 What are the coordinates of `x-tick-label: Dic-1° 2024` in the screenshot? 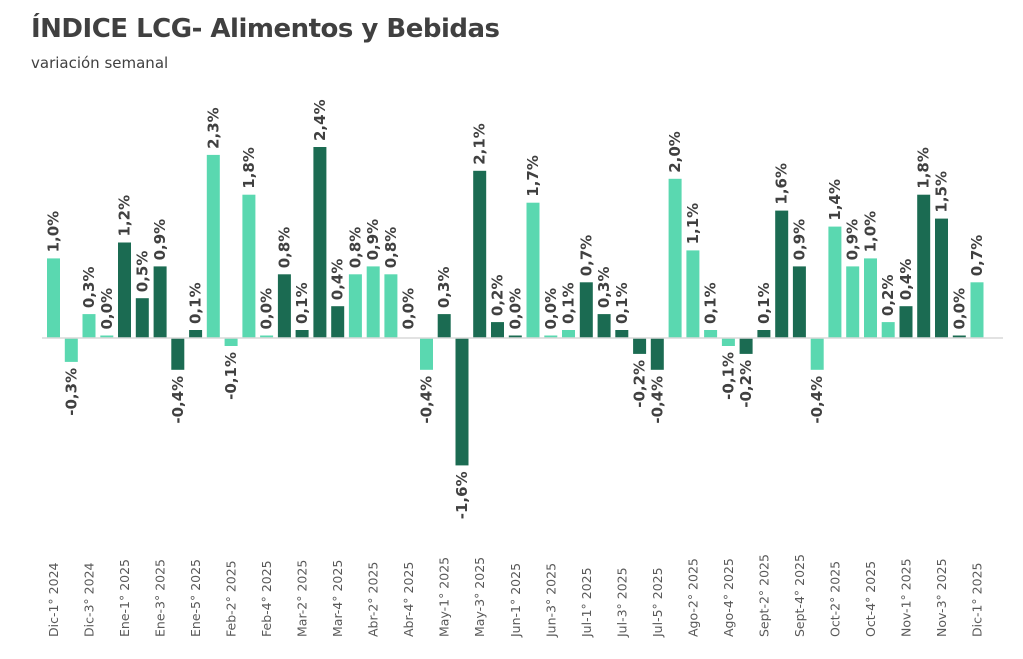 It's located at (53, 599).